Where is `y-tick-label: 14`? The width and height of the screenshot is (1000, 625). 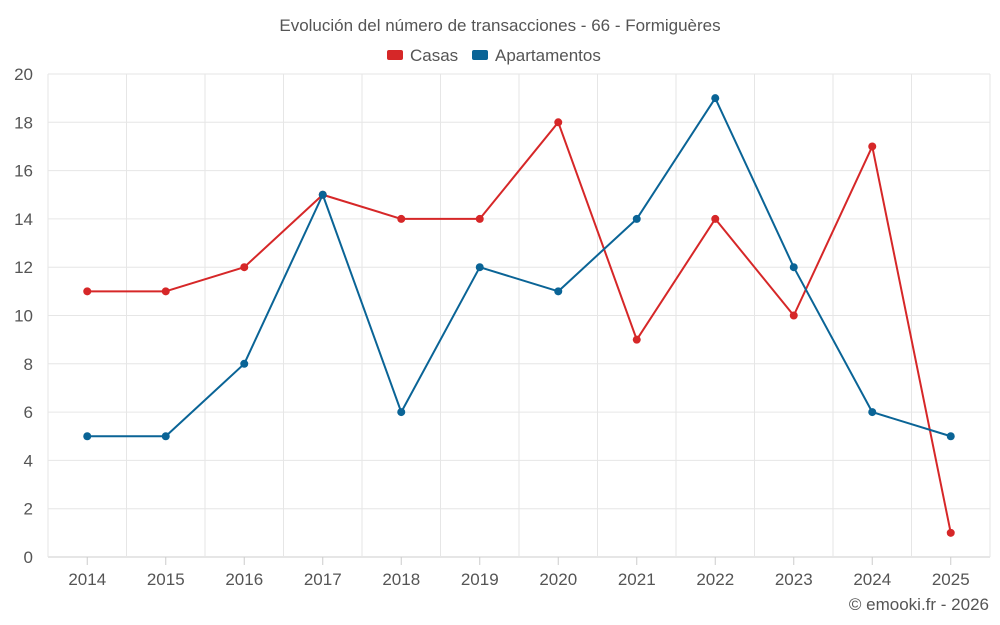 y-tick-label: 14 is located at coordinates (23, 219).